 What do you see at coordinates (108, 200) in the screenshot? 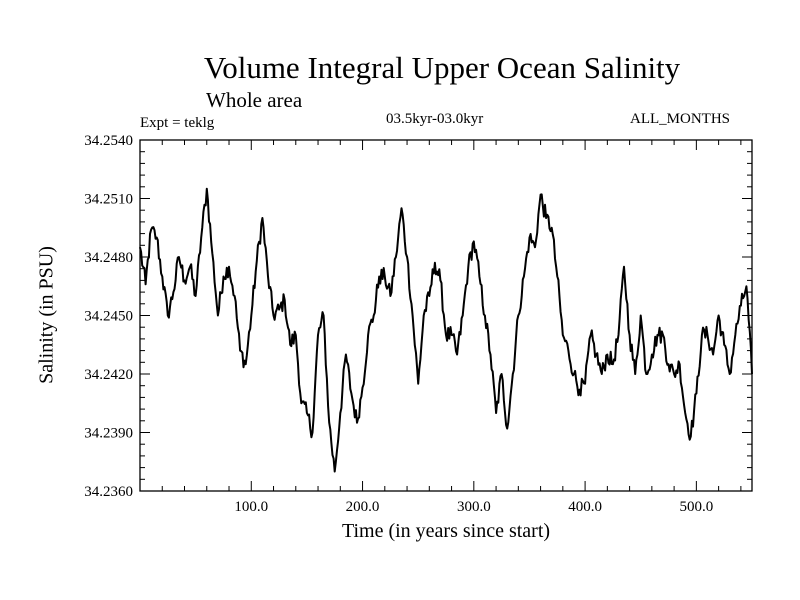
I see `y-tick-label: 34.2510` at bounding box center [108, 200].